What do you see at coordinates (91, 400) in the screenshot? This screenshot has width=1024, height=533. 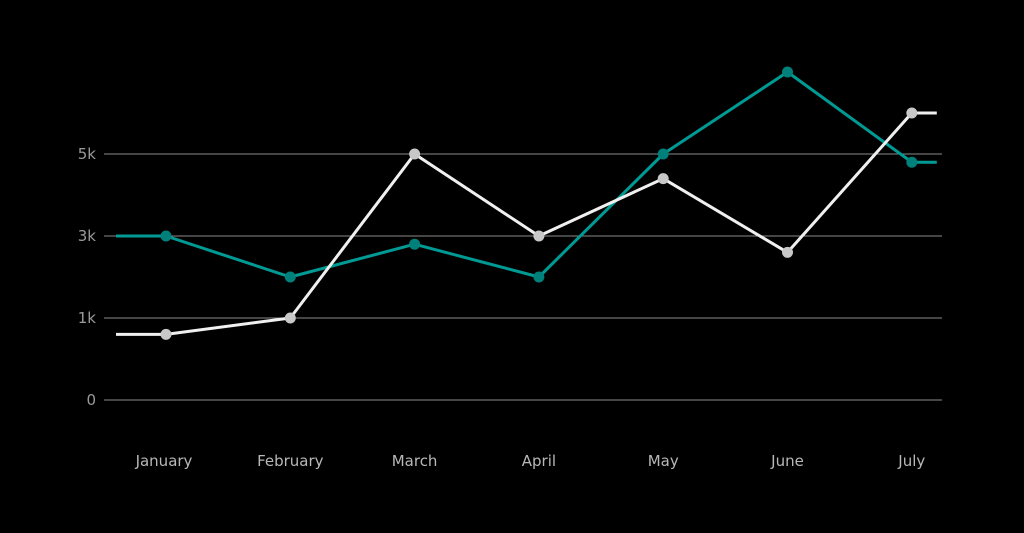 I see `y-tick-label: 0` at bounding box center [91, 400].